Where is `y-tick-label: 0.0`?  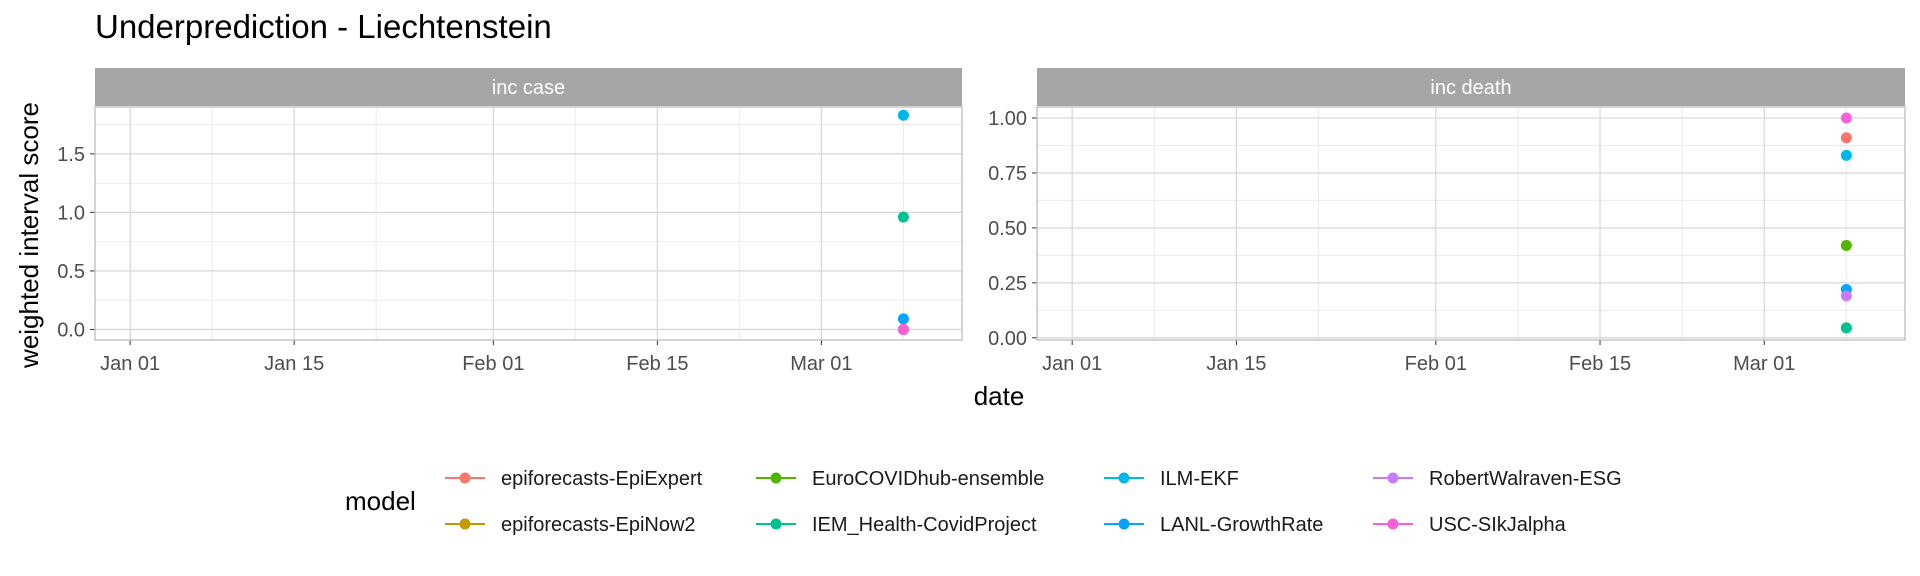
y-tick-label: 0.0 is located at coordinates (71, 330).